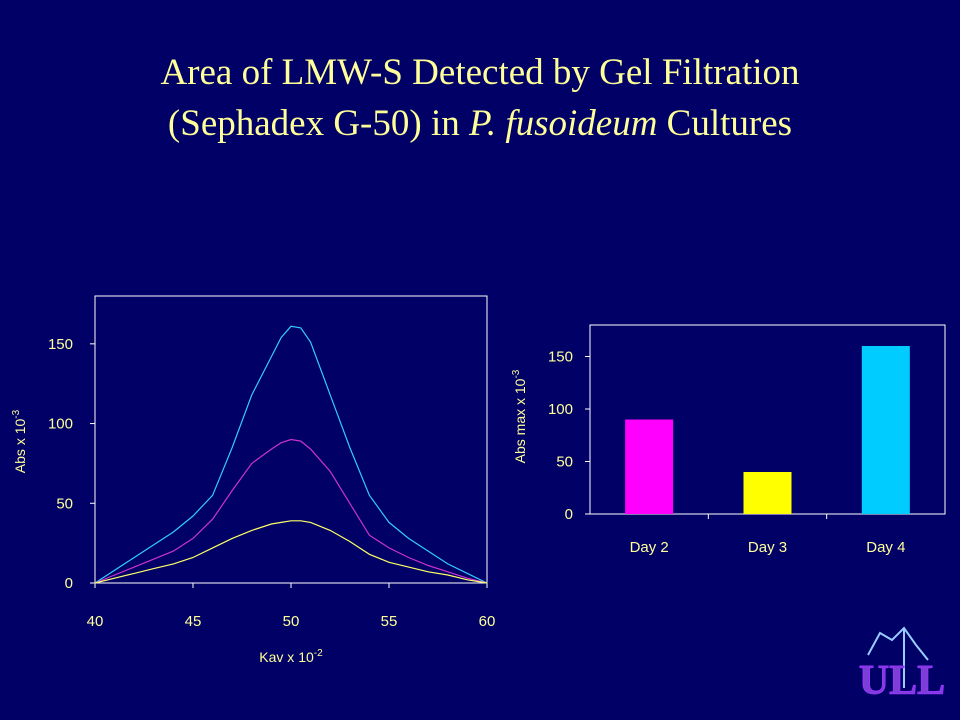 The image size is (960, 720). I want to click on x-axis-label-sup: -2, so click(318, 653).